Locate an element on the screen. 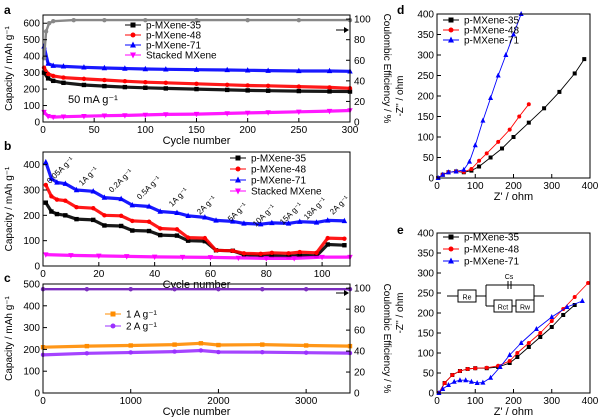 This screenshot has height=417, width=600. x-tick-label: 2000 is located at coordinates (218, 401).